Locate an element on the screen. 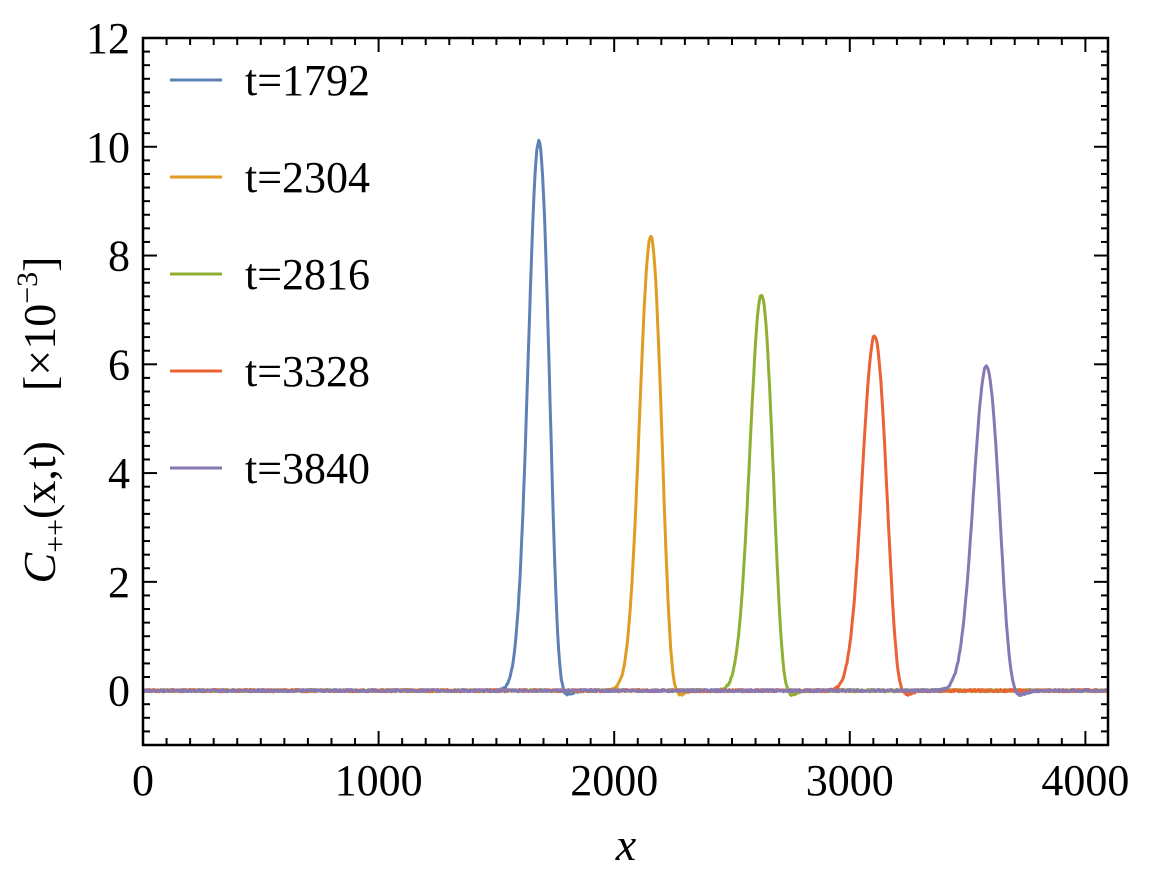  y-axis-args: (x,t) is located at coordinates (39, 480).